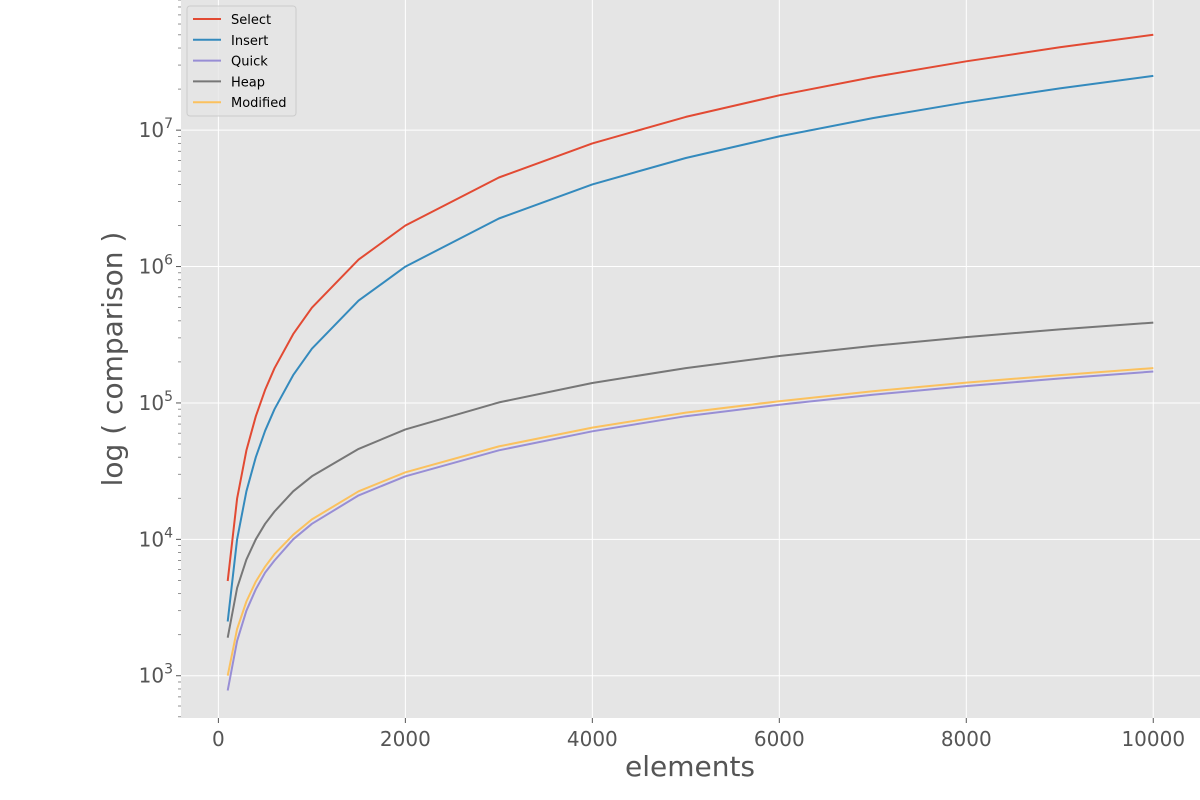 Image resolution: width=1200 pixels, height=800 pixels. Describe the element at coordinates (1153, 739) in the screenshot. I see `x-tick-label: 10000` at that location.